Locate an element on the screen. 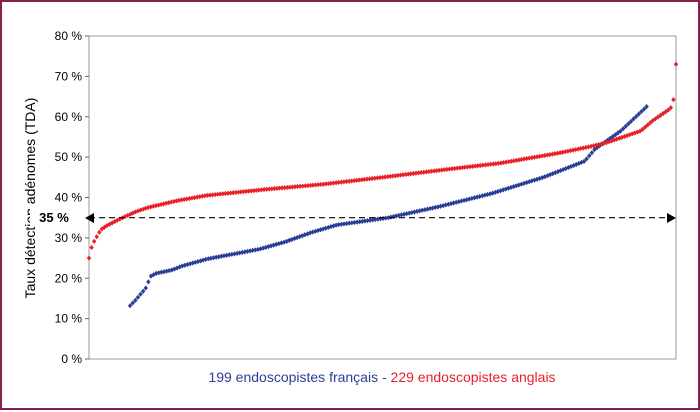 This screenshot has width=700, height=412. y-tick-label: 70 % is located at coordinates (69, 76).